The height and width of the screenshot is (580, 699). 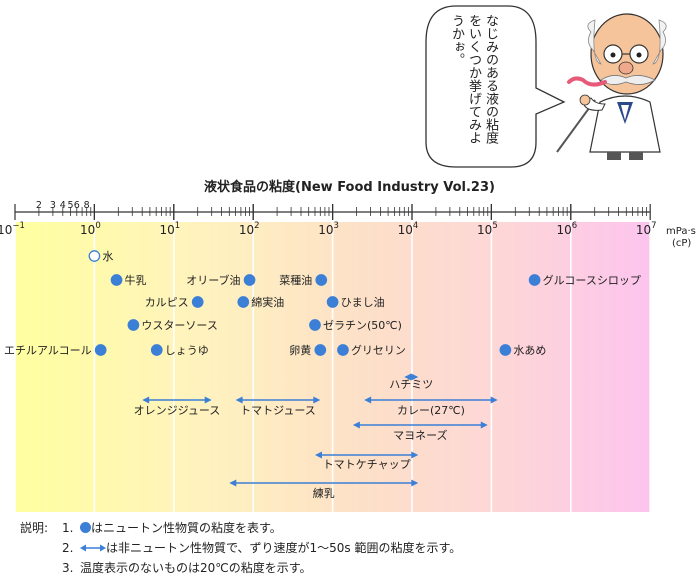 I want to click on speech-bubble, so click(x=495, y=86).